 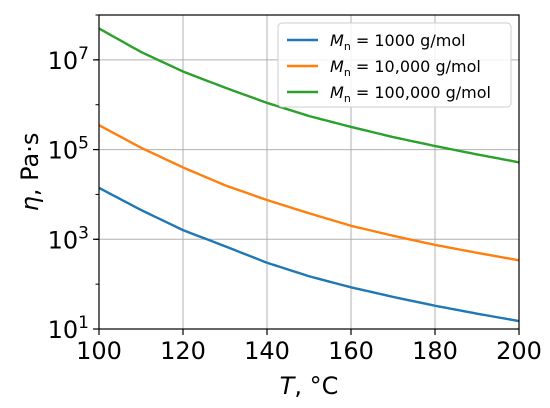 What do you see at coordinates (405, 68) in the screenshot?
I see `legend-label: Mn = 10,000 g/mol` at bounding box center [405, 68].